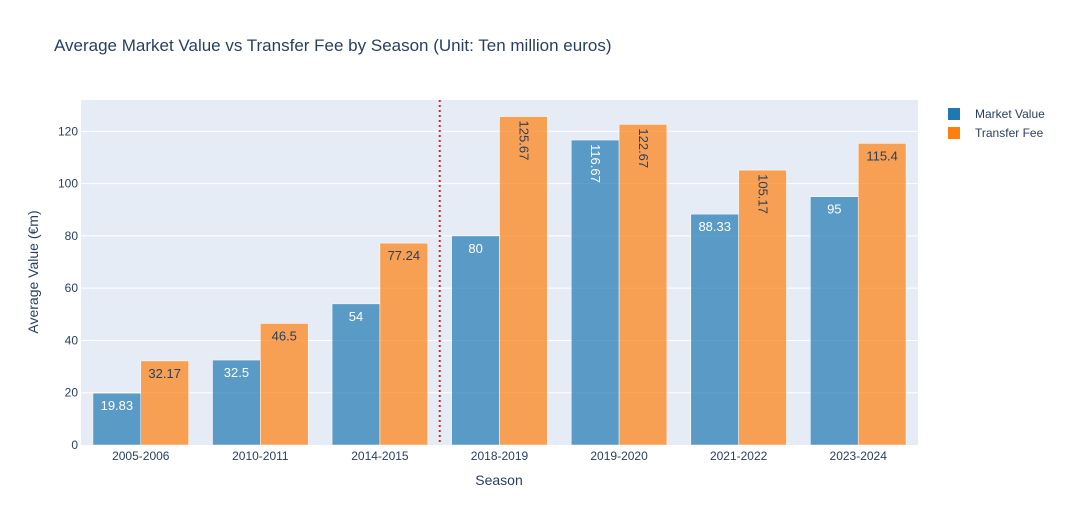 Image resolution: width=1071 pixels, height=530 pixels. Describe the element at coordinates (72, 340) in the screenshot. I see `y-tick-label: 40` at that location.